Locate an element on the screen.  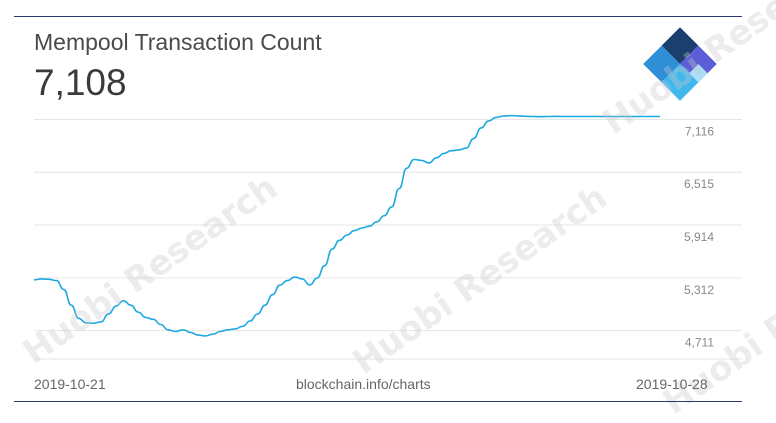
end-date-label: 2019-10-28 is located at coordinates (672, 384).